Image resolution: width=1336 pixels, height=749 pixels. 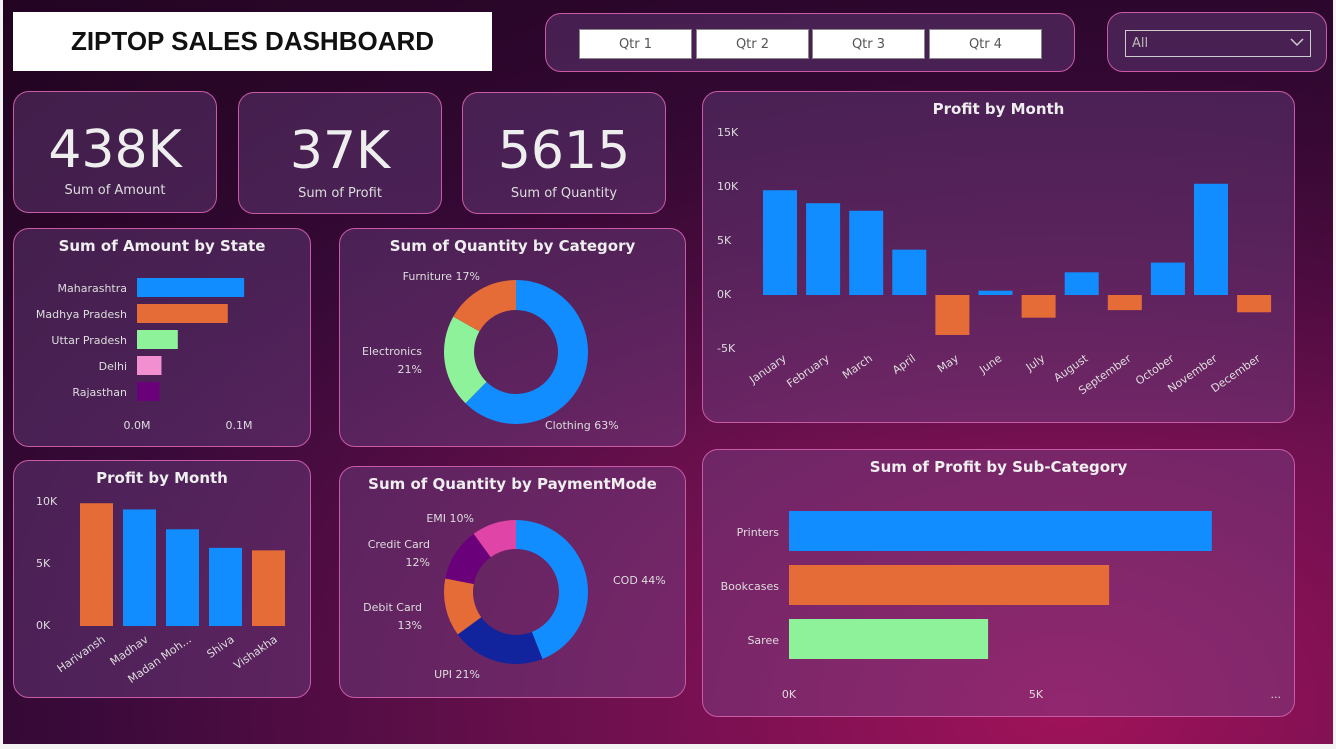 I want to click on chart-title: Sum of Quantity by PaymentMode, so click(x=512, y=484).